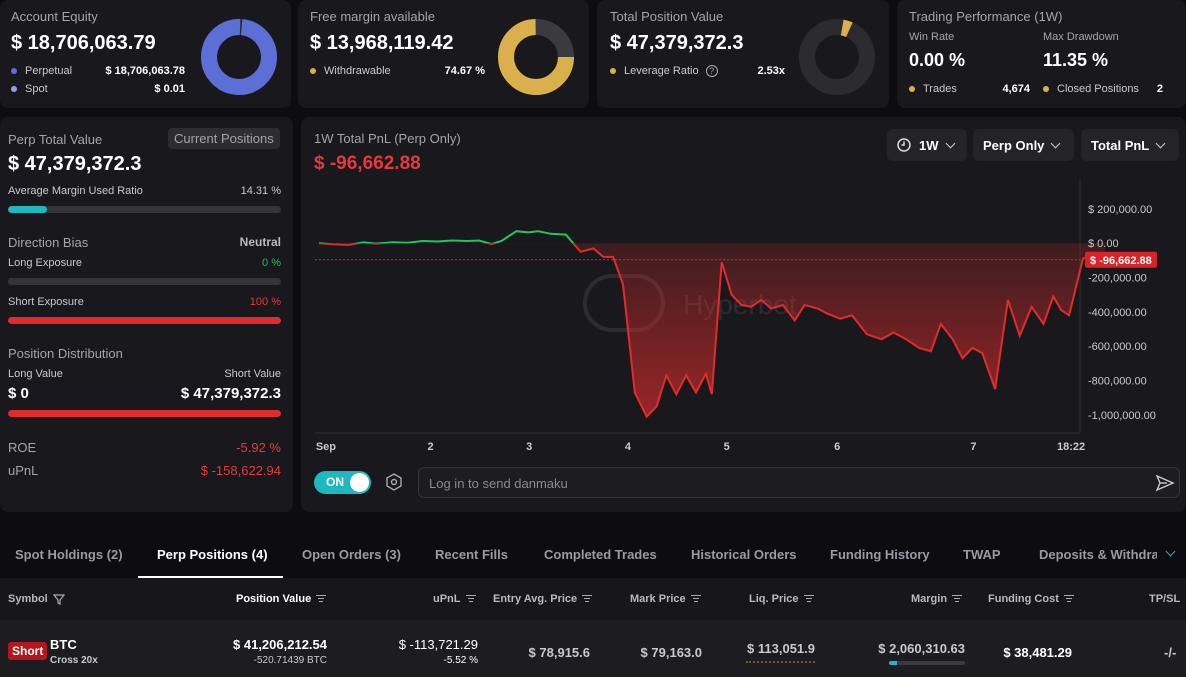 This screenshot has width=1186, height=677. I want to click on table-row, so click(593, 648).